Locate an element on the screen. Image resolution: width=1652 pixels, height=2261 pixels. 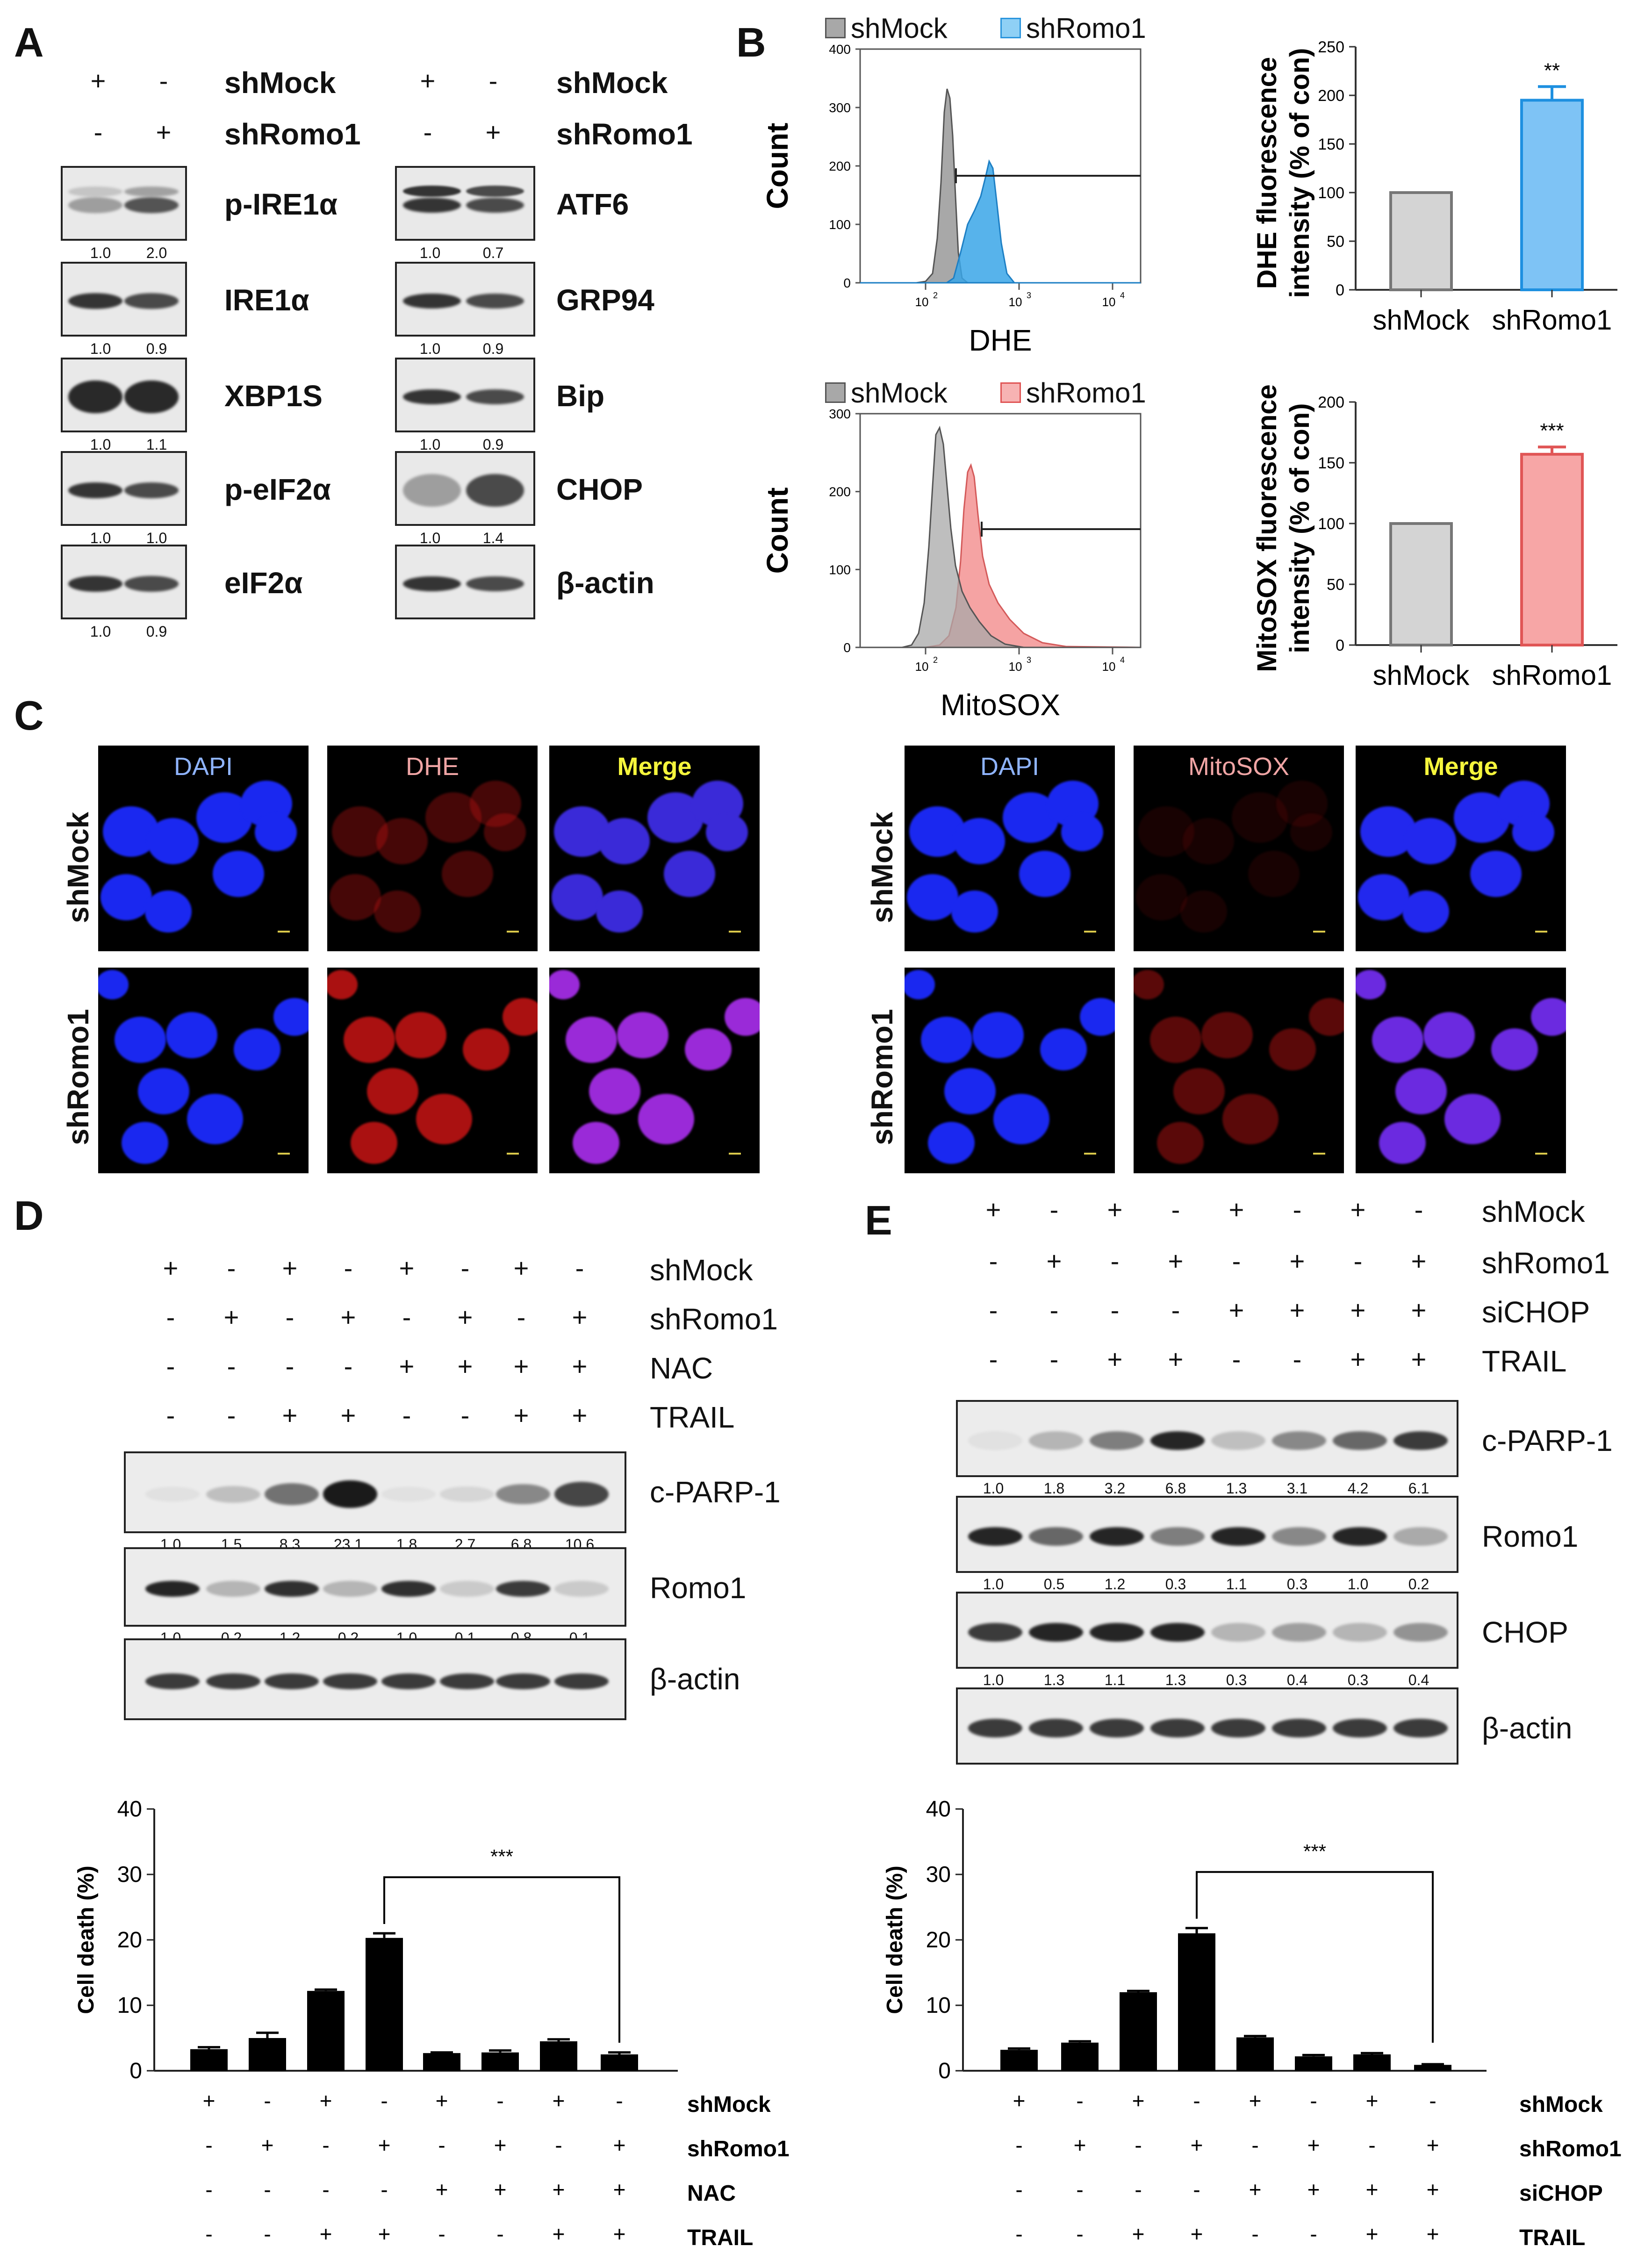
legend-romo: shRomo1 is located at coordinates (1086, 393).